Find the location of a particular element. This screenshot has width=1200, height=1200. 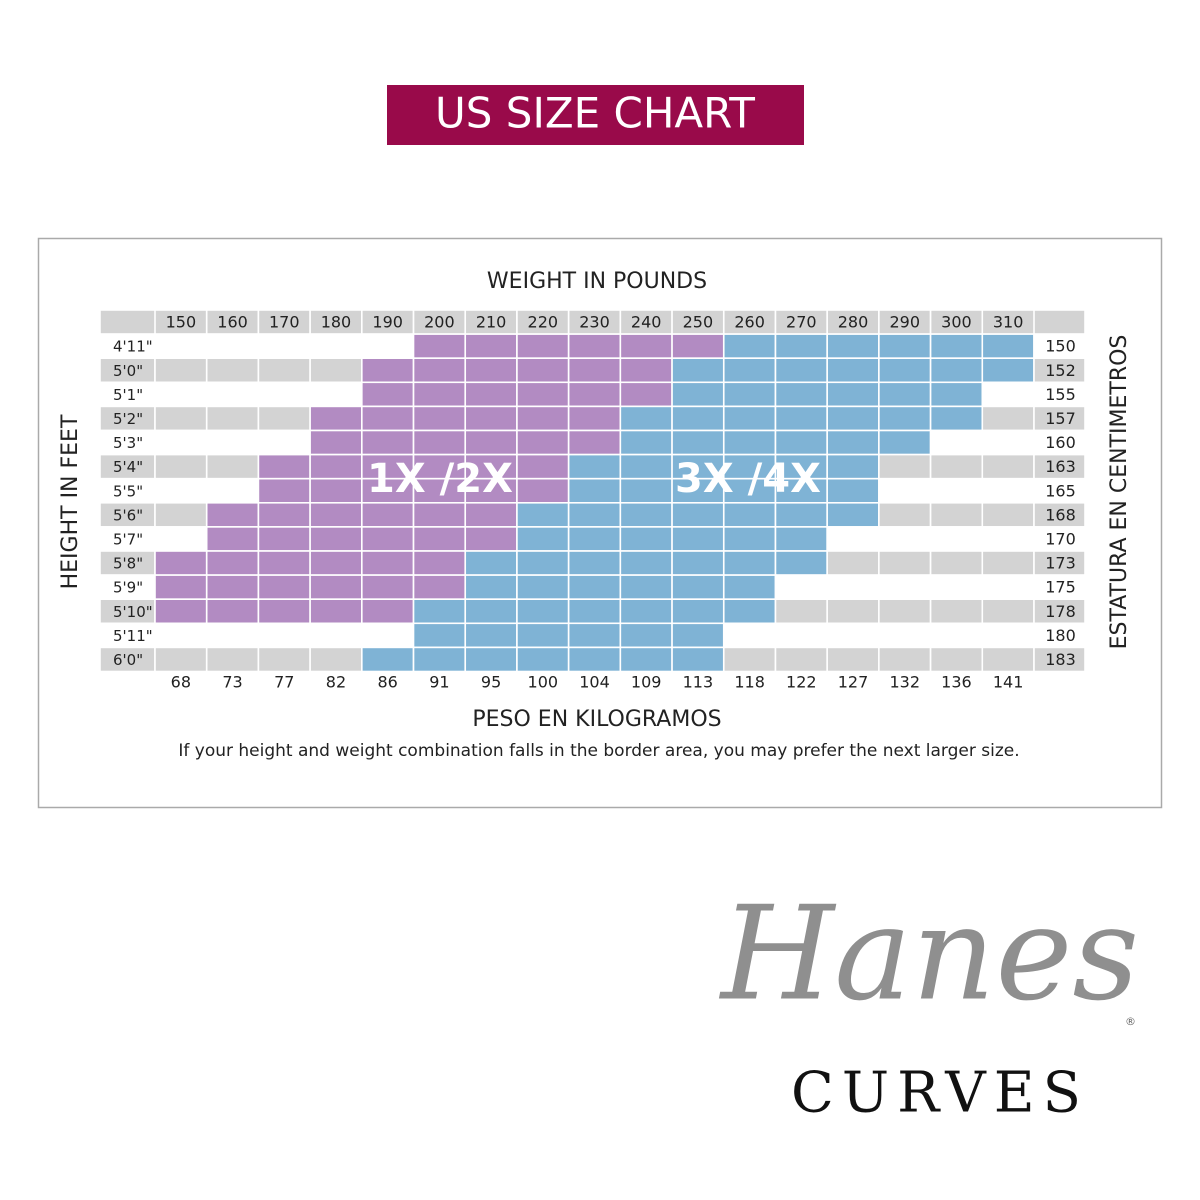

pound-label: 230 is located at coordinates (594, 322).